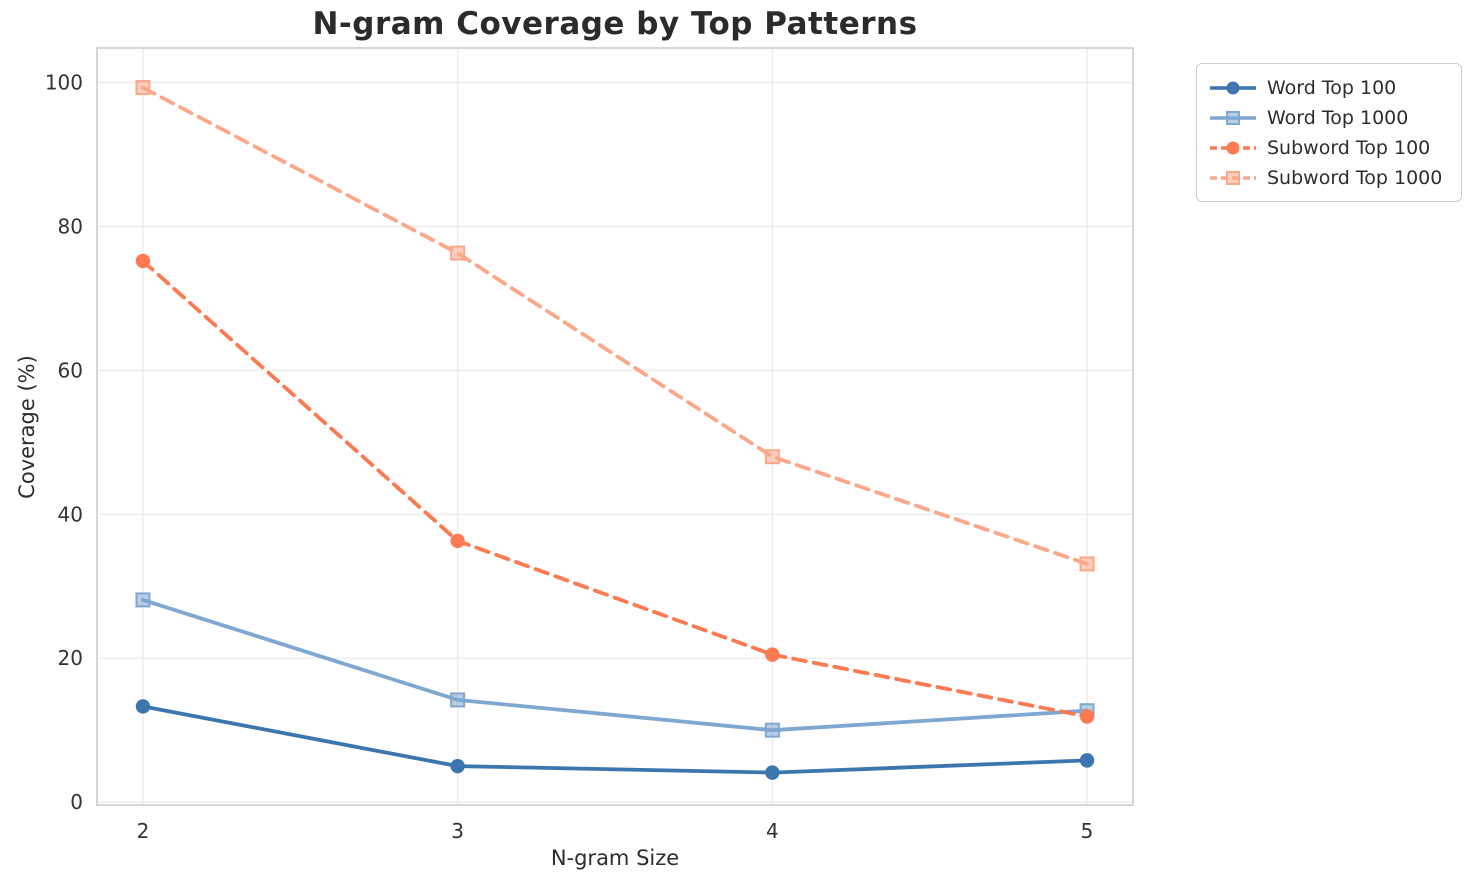 The width and height of the screenshot is (1478, 885). Describe the element at coordinates (615, 858) in the screenshot. I see `x-axis-label: N-gram Size` at that location.